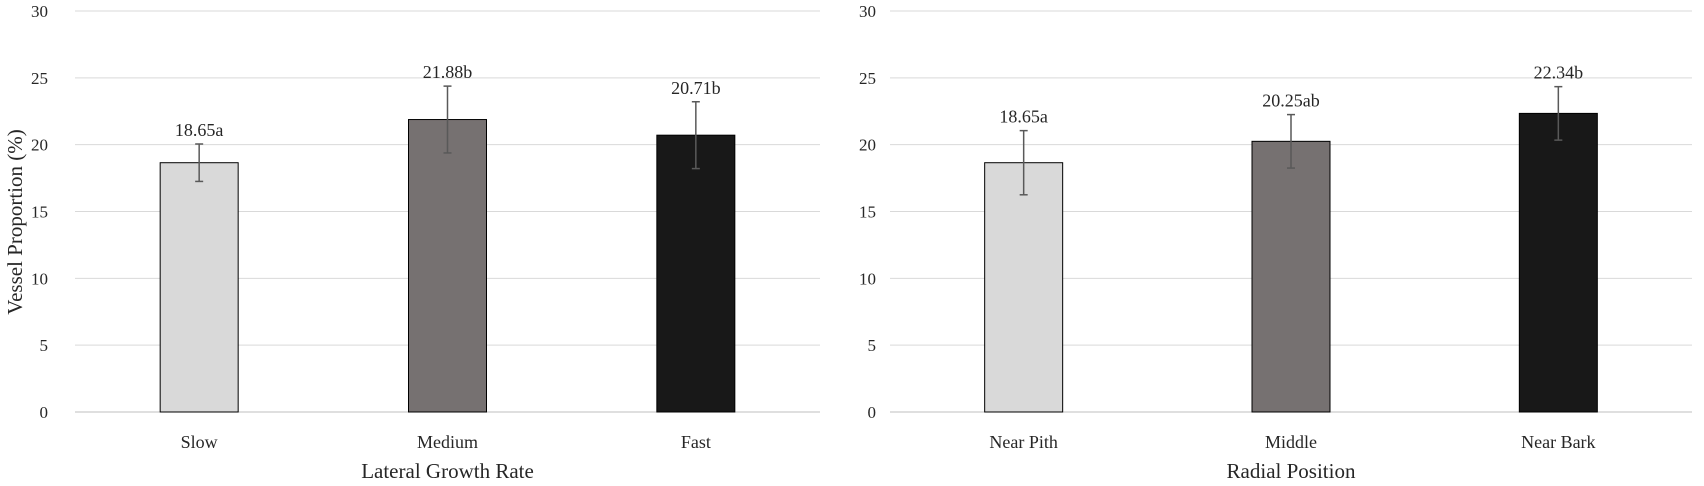 The height and width of the screenshot is (486, 1704). Describe the element at coordinates (199, 442) in the screenshot. I see `x-tick-label: Slow` at that location.